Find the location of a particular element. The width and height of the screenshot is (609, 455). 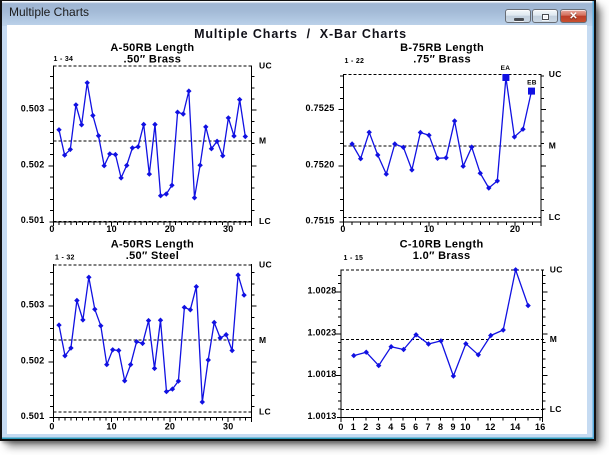

svg-text: 3 is located at coordinates (378, 427).